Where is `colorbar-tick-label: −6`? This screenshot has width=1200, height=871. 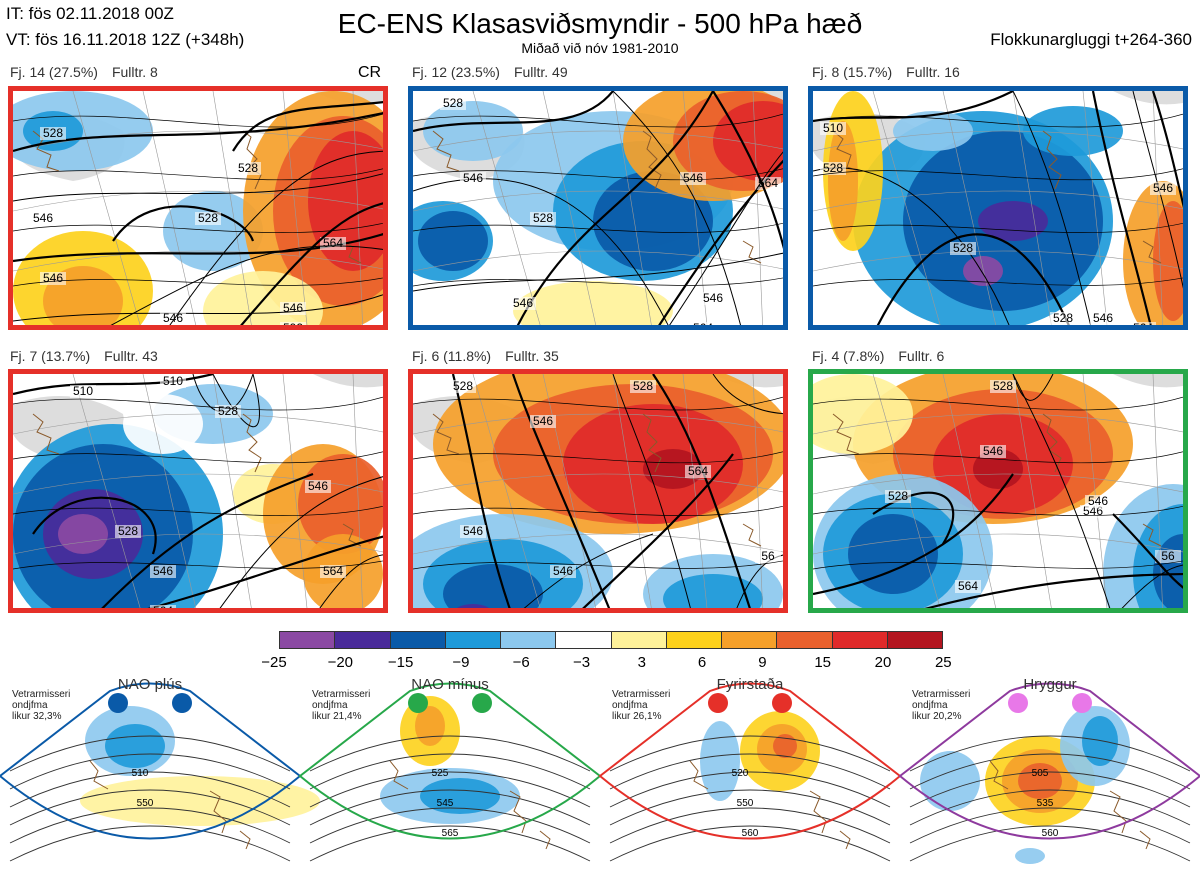 colorbar-tick-label: −6 is located at coordinates (521, 662).